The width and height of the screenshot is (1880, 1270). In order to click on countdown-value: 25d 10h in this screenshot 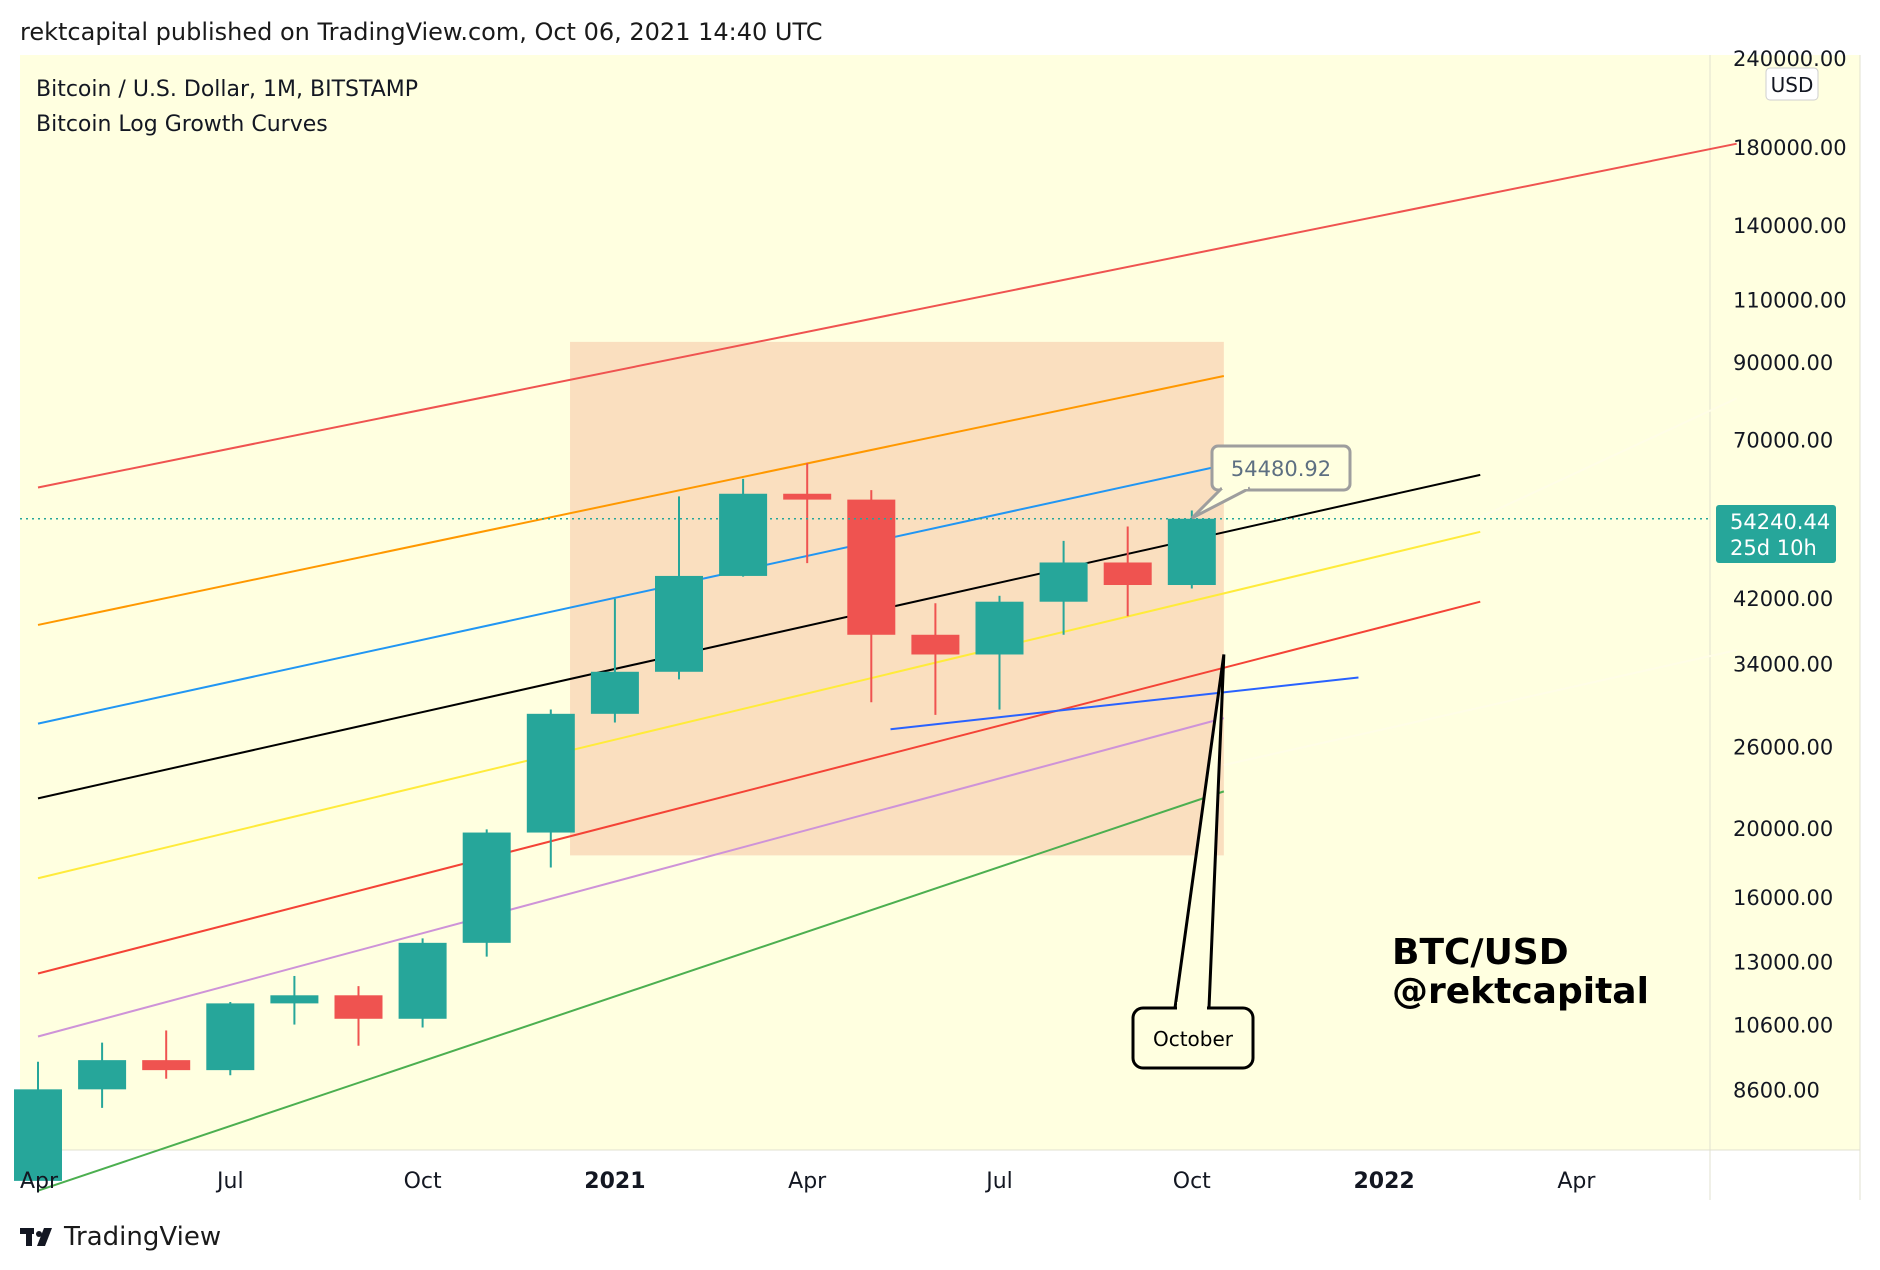, I will do `click(1773, 548)`.